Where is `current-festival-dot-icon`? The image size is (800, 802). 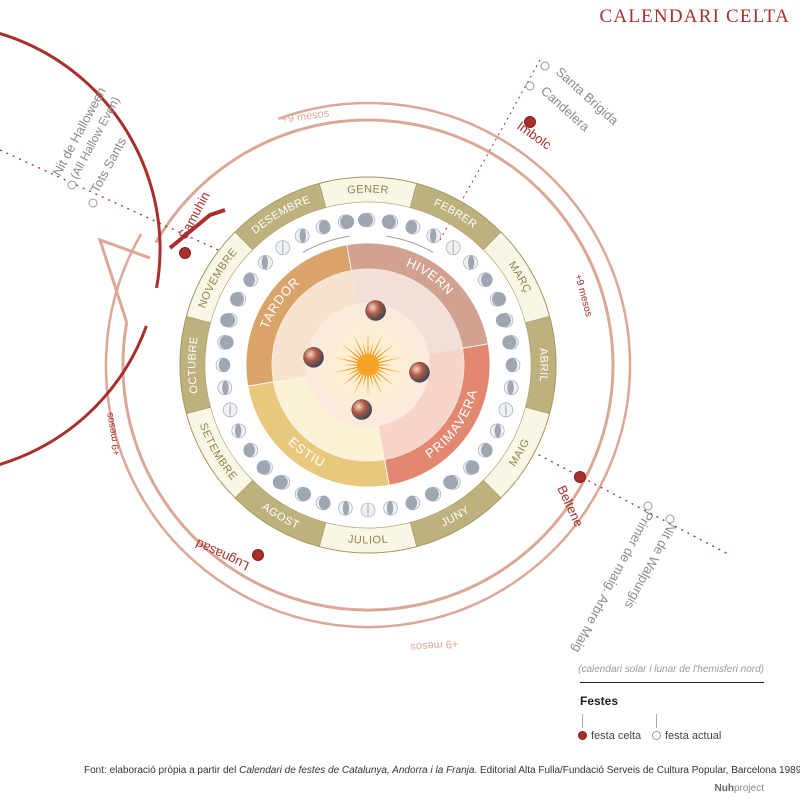 current-festival-dot-icon is located at coordinates (656, 735).